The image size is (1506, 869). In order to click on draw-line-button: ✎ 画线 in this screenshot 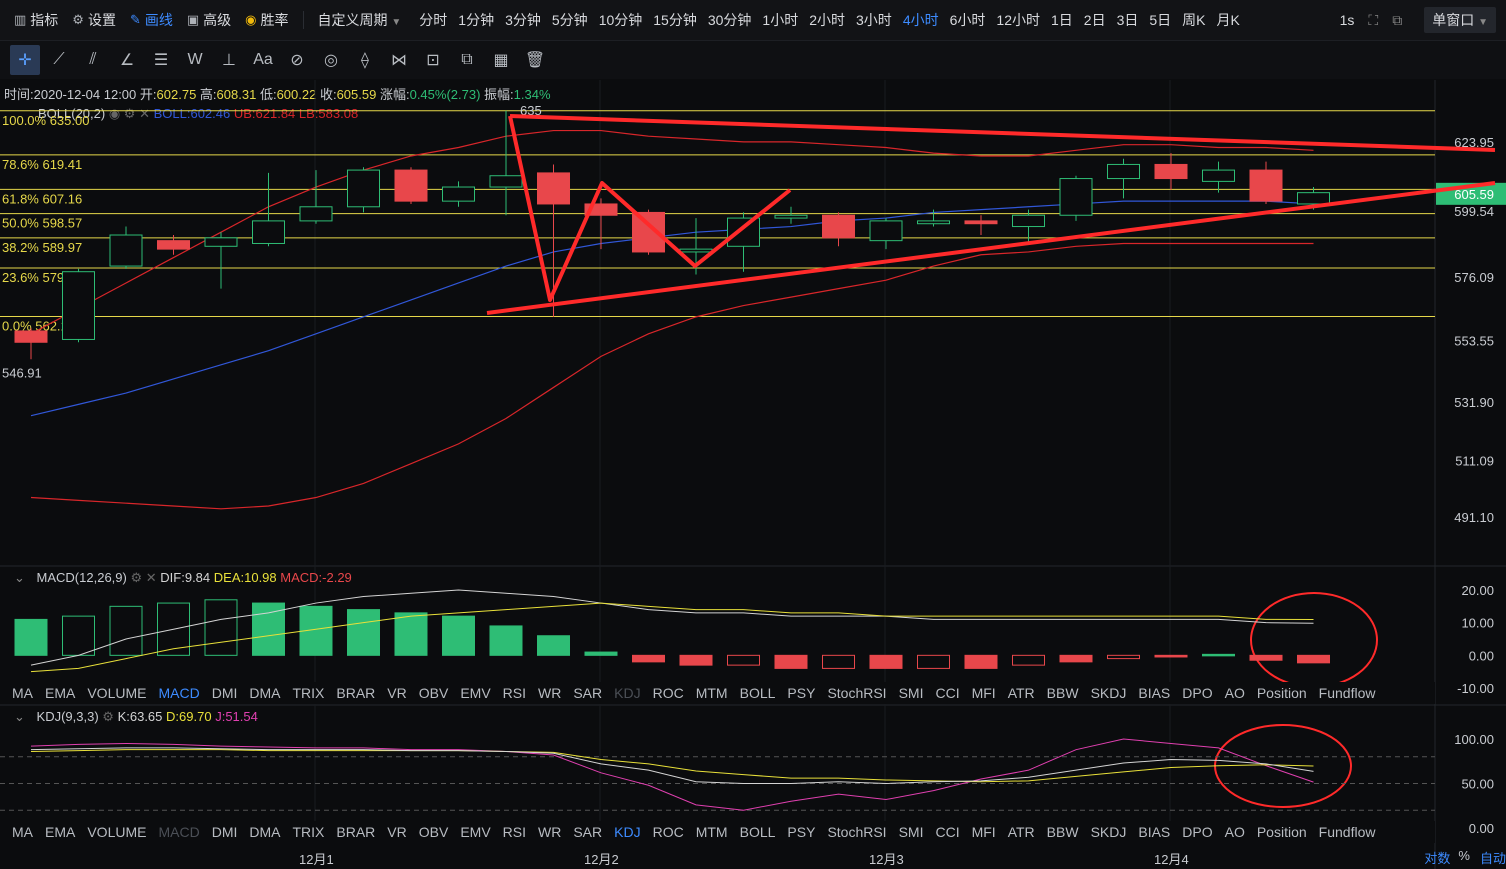, I will do `click(151, 20)`.